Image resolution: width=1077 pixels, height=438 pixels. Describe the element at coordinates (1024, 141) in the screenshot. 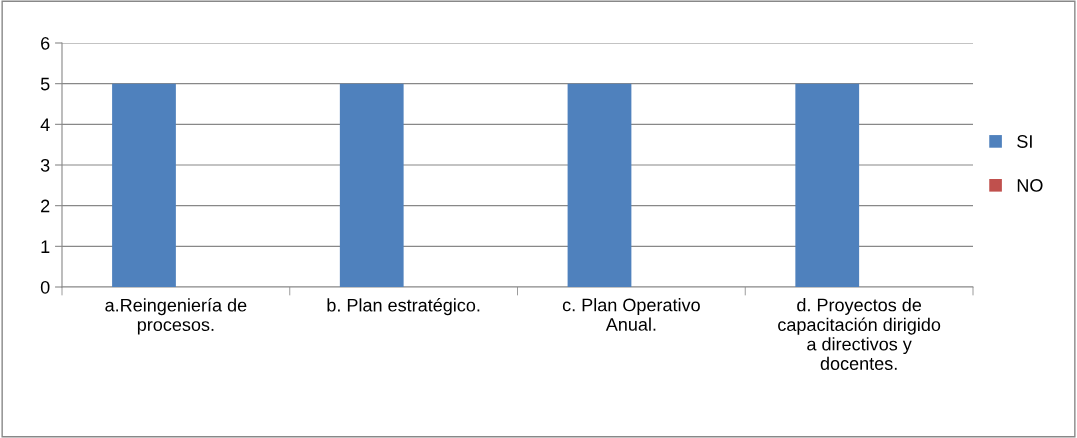

I see `legend-label: SI` at that location.